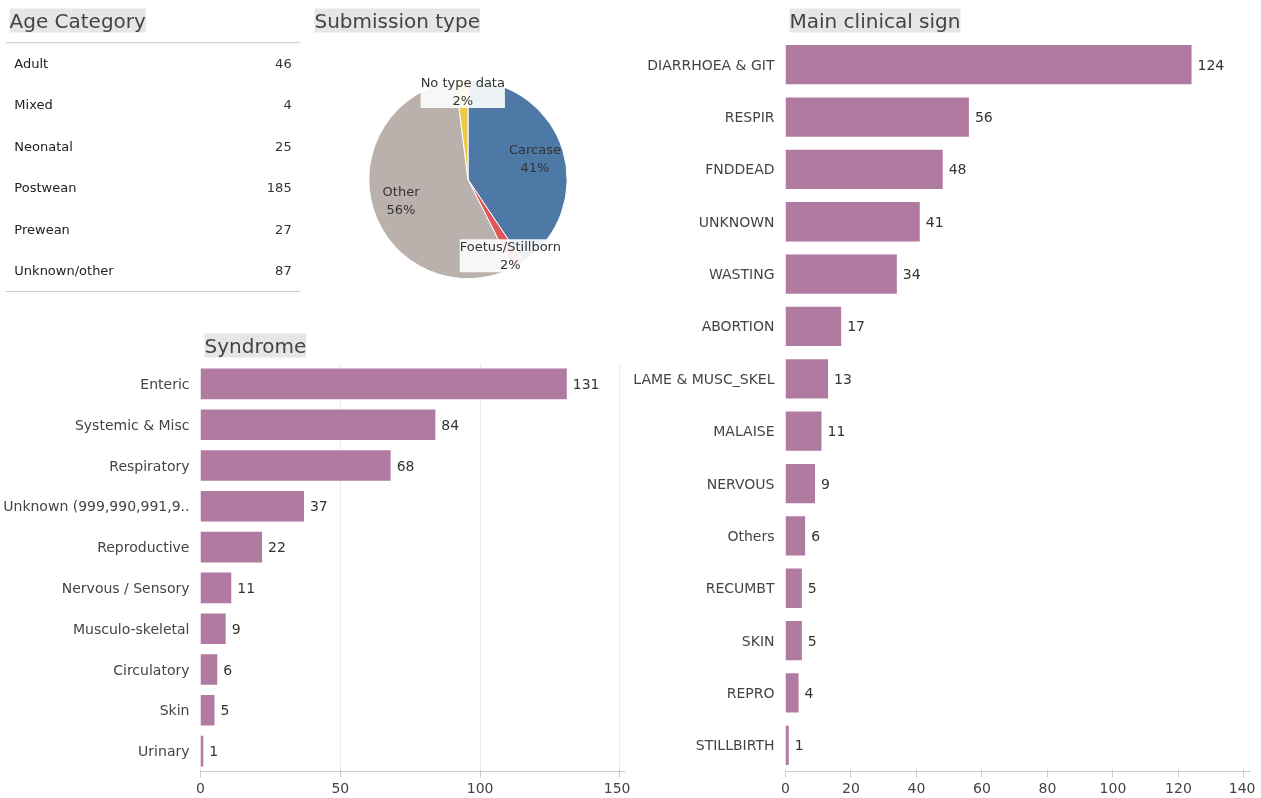  Describe the element at coordinates (143, 547) in the screenshot. I see `y-tick-label: Reproductive` at that location.